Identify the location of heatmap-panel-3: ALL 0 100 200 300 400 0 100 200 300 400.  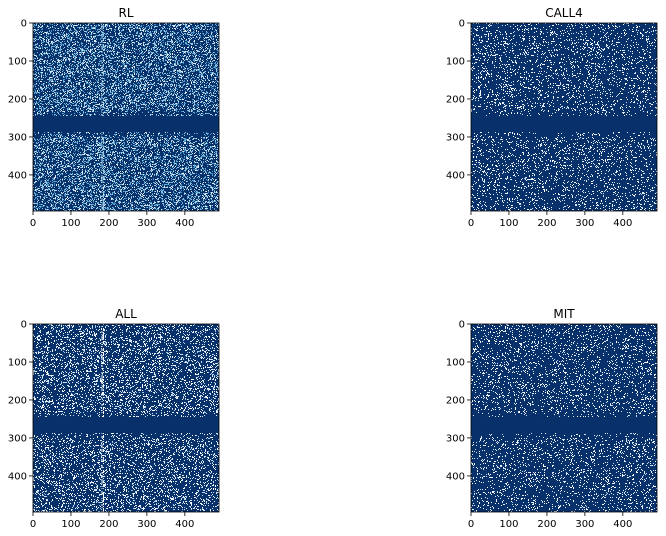
(114, 418).